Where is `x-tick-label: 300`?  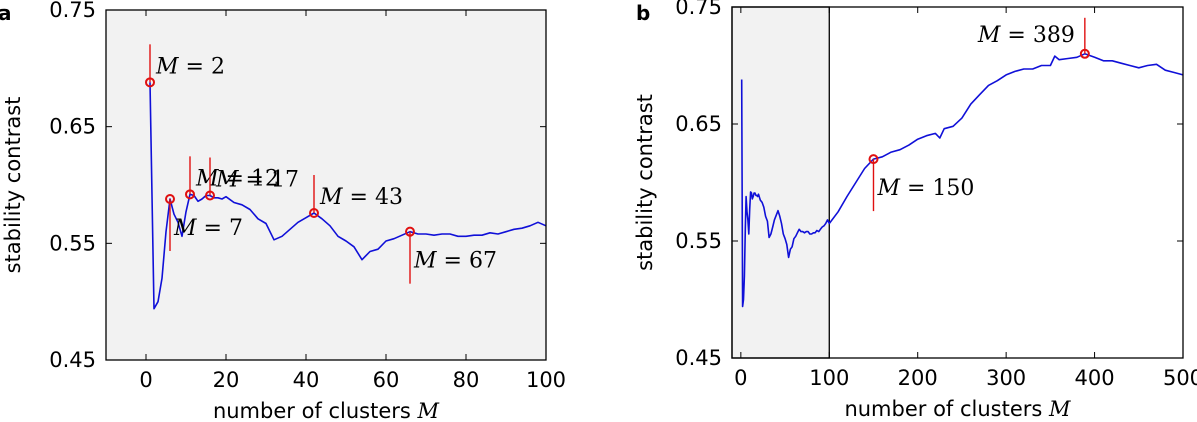 x-tick-label: 300 is located at coordinates (1006, 378).